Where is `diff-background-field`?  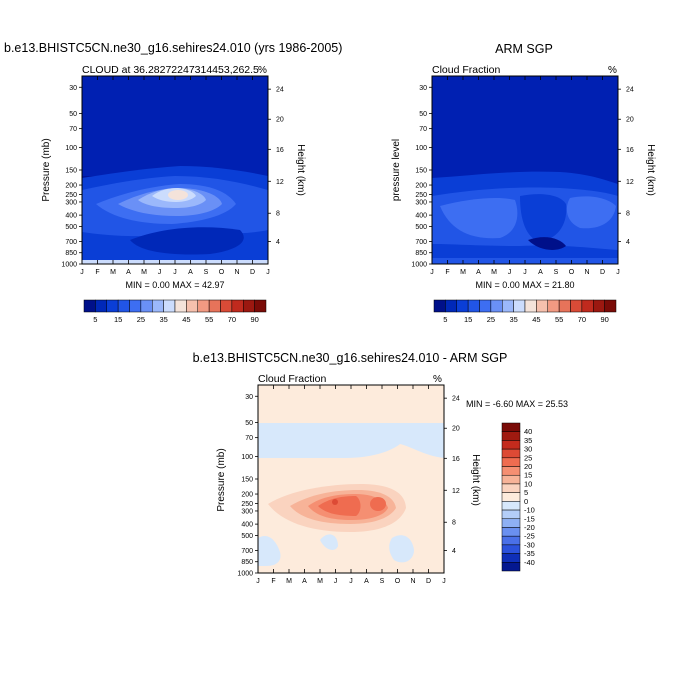
diff-background-field is located at coordinates (351, 479).